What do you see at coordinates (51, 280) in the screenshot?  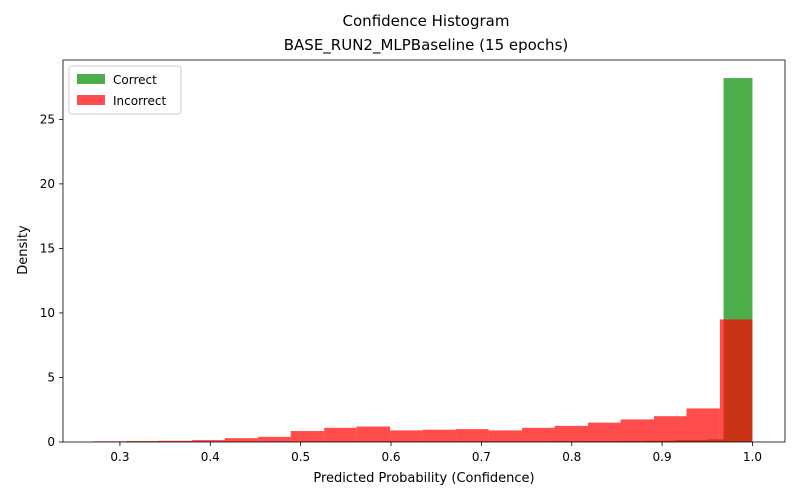 I see `y-axis: 0 5 10 15 20 25` at bounding box center [51, 280].